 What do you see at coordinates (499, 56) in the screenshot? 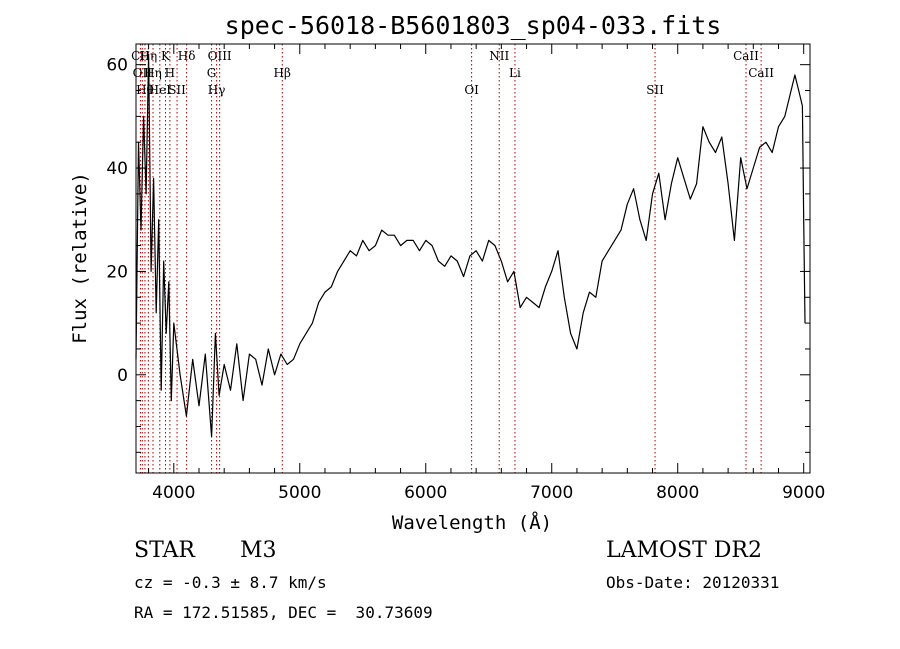
I see `line-label-15: NII` at bounding box center [499, 56].